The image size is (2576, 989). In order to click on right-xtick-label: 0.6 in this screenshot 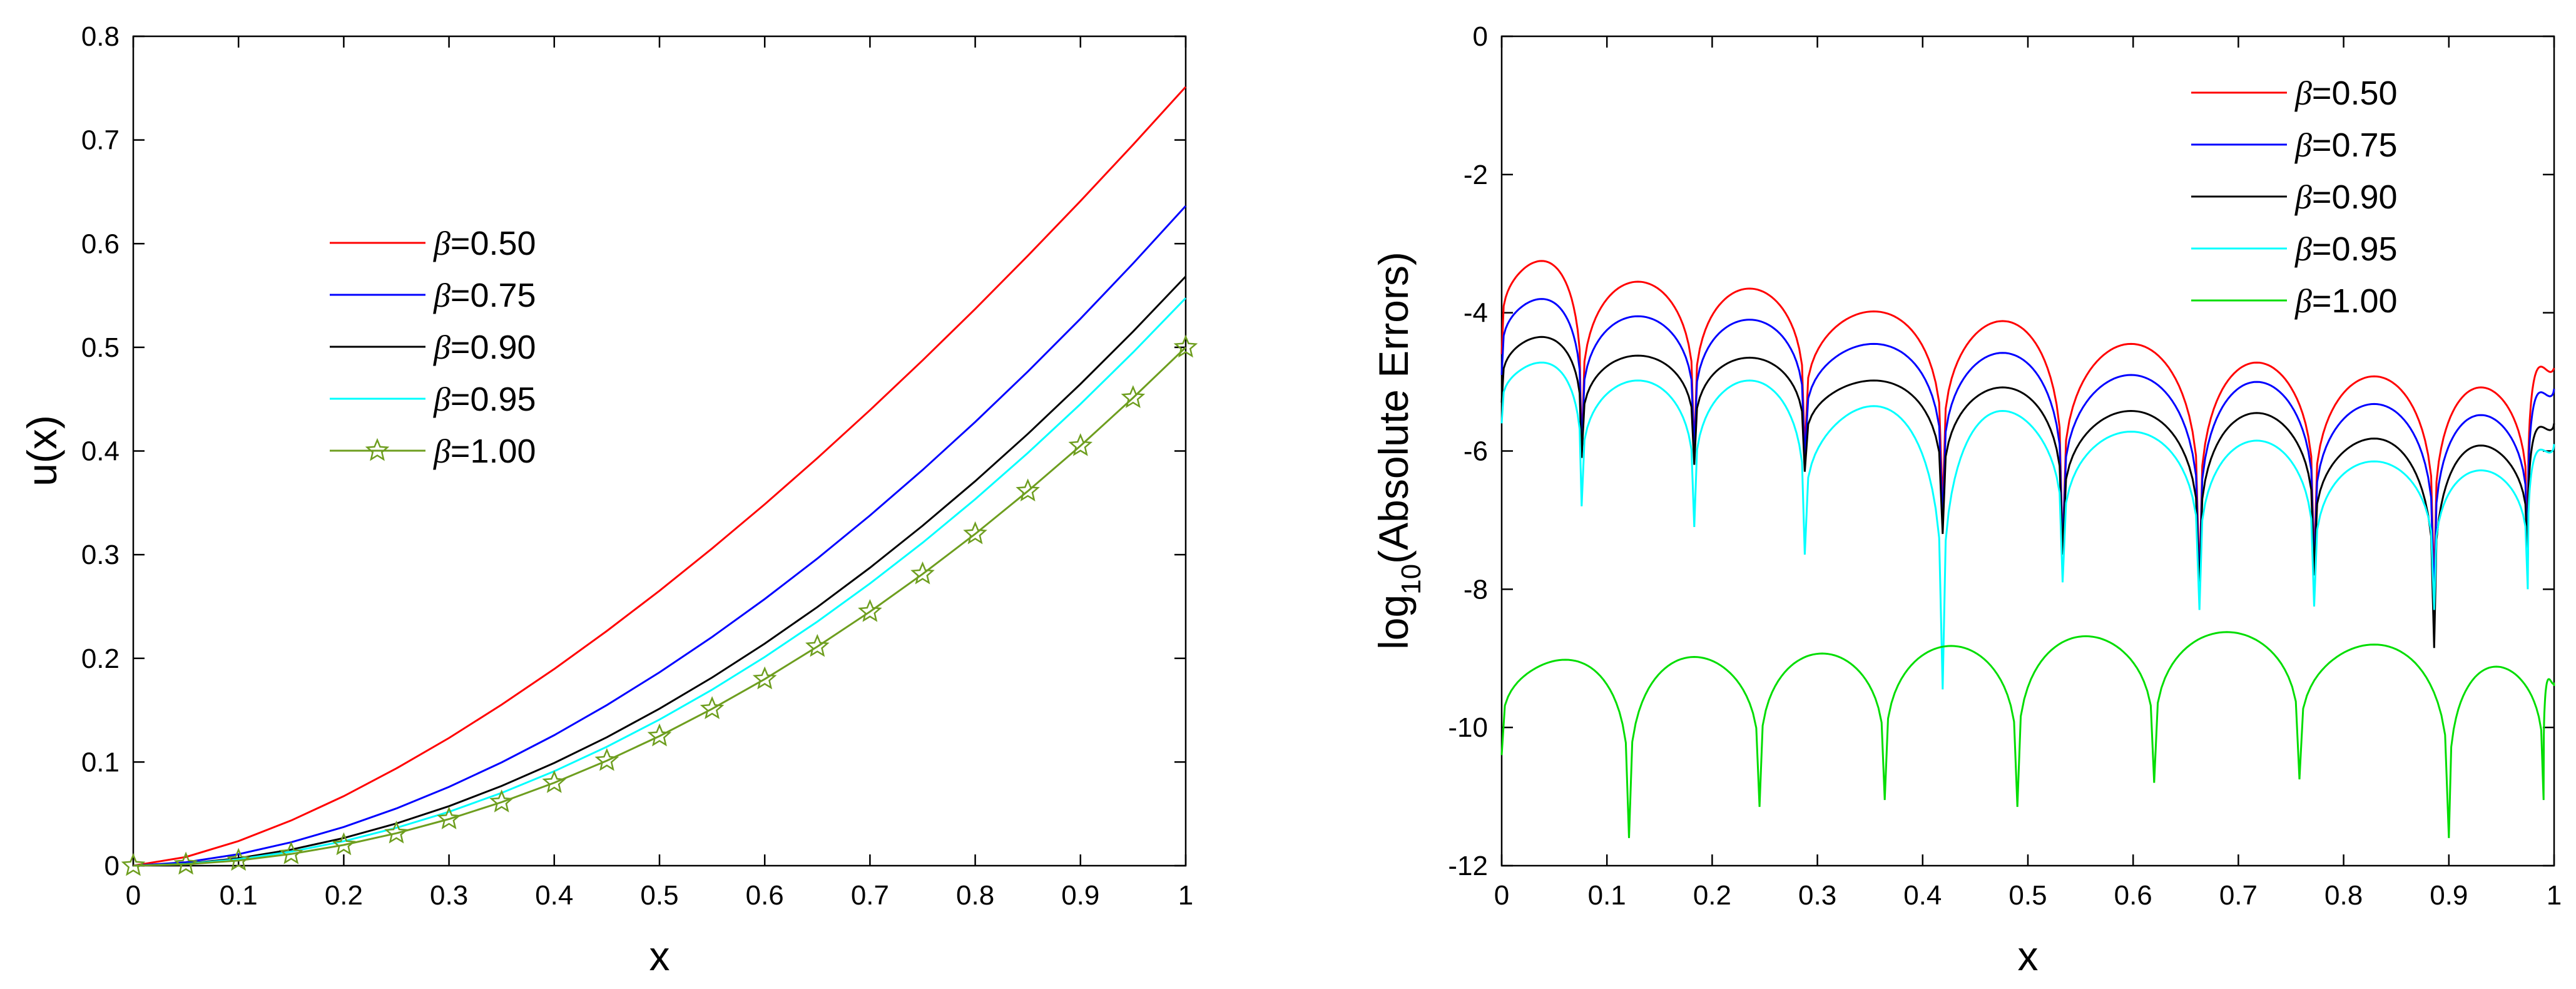, I will do `click(2133, 895)`.